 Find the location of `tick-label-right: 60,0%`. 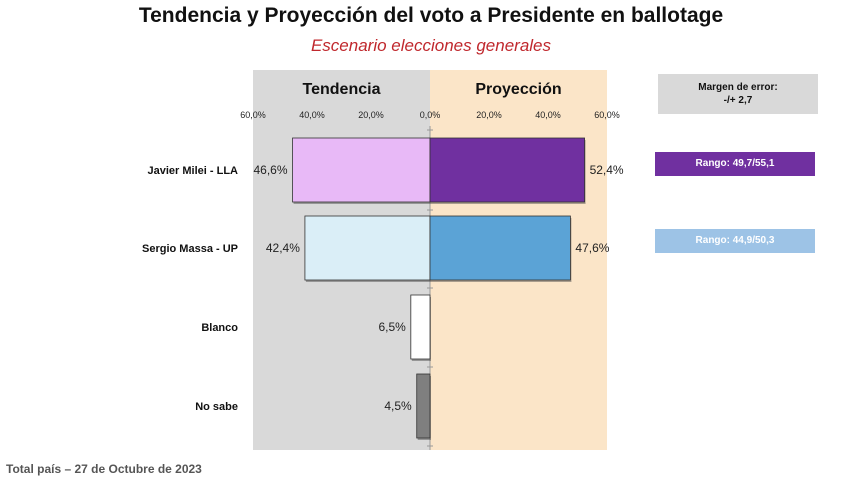

tick-label-right: 60,0% is located at coordinates (607, 115).